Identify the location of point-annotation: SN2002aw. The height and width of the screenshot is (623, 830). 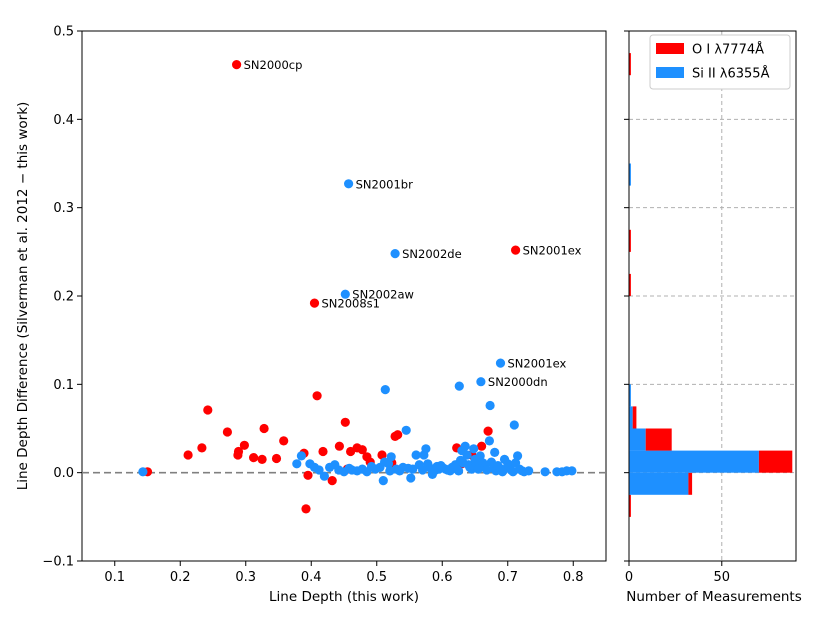
(383, 295).